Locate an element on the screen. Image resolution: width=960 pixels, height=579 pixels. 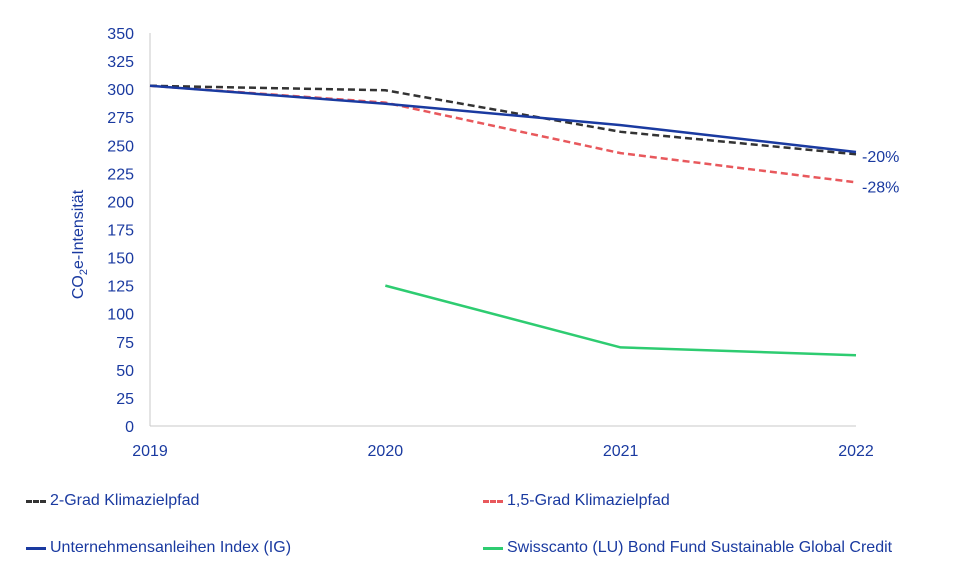
y-label-suffix: e-Intensität is located at coordinates (78, 229).